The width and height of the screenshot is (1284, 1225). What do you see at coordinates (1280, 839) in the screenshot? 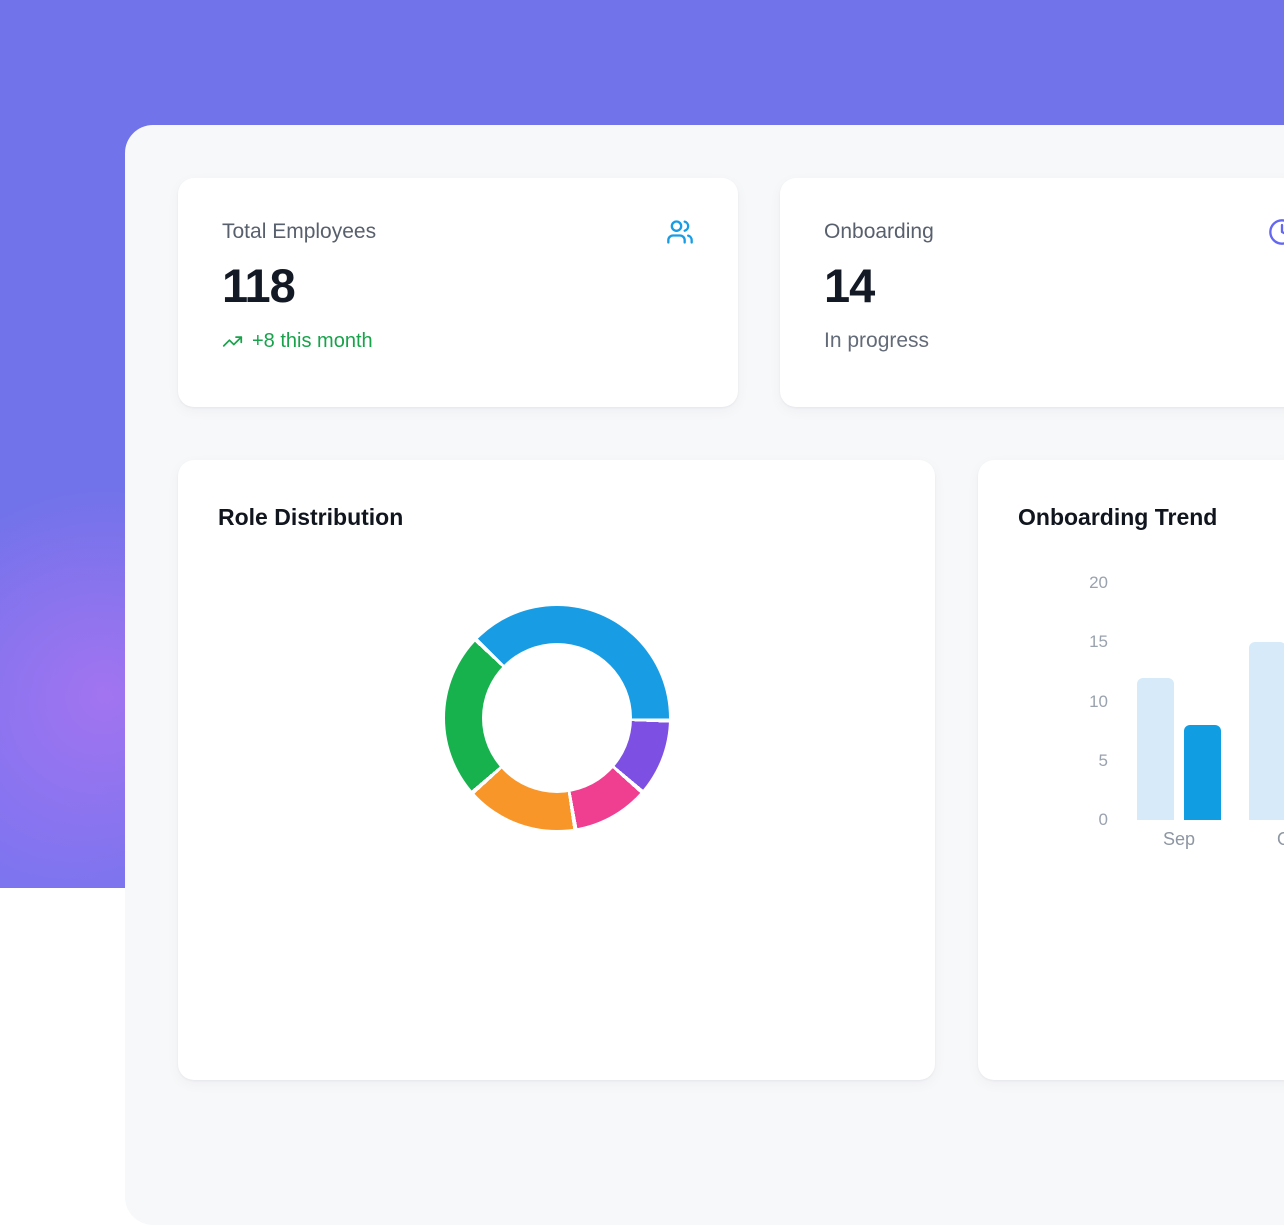
I see `category-label: Oct` at bounding box center [1280, 839].